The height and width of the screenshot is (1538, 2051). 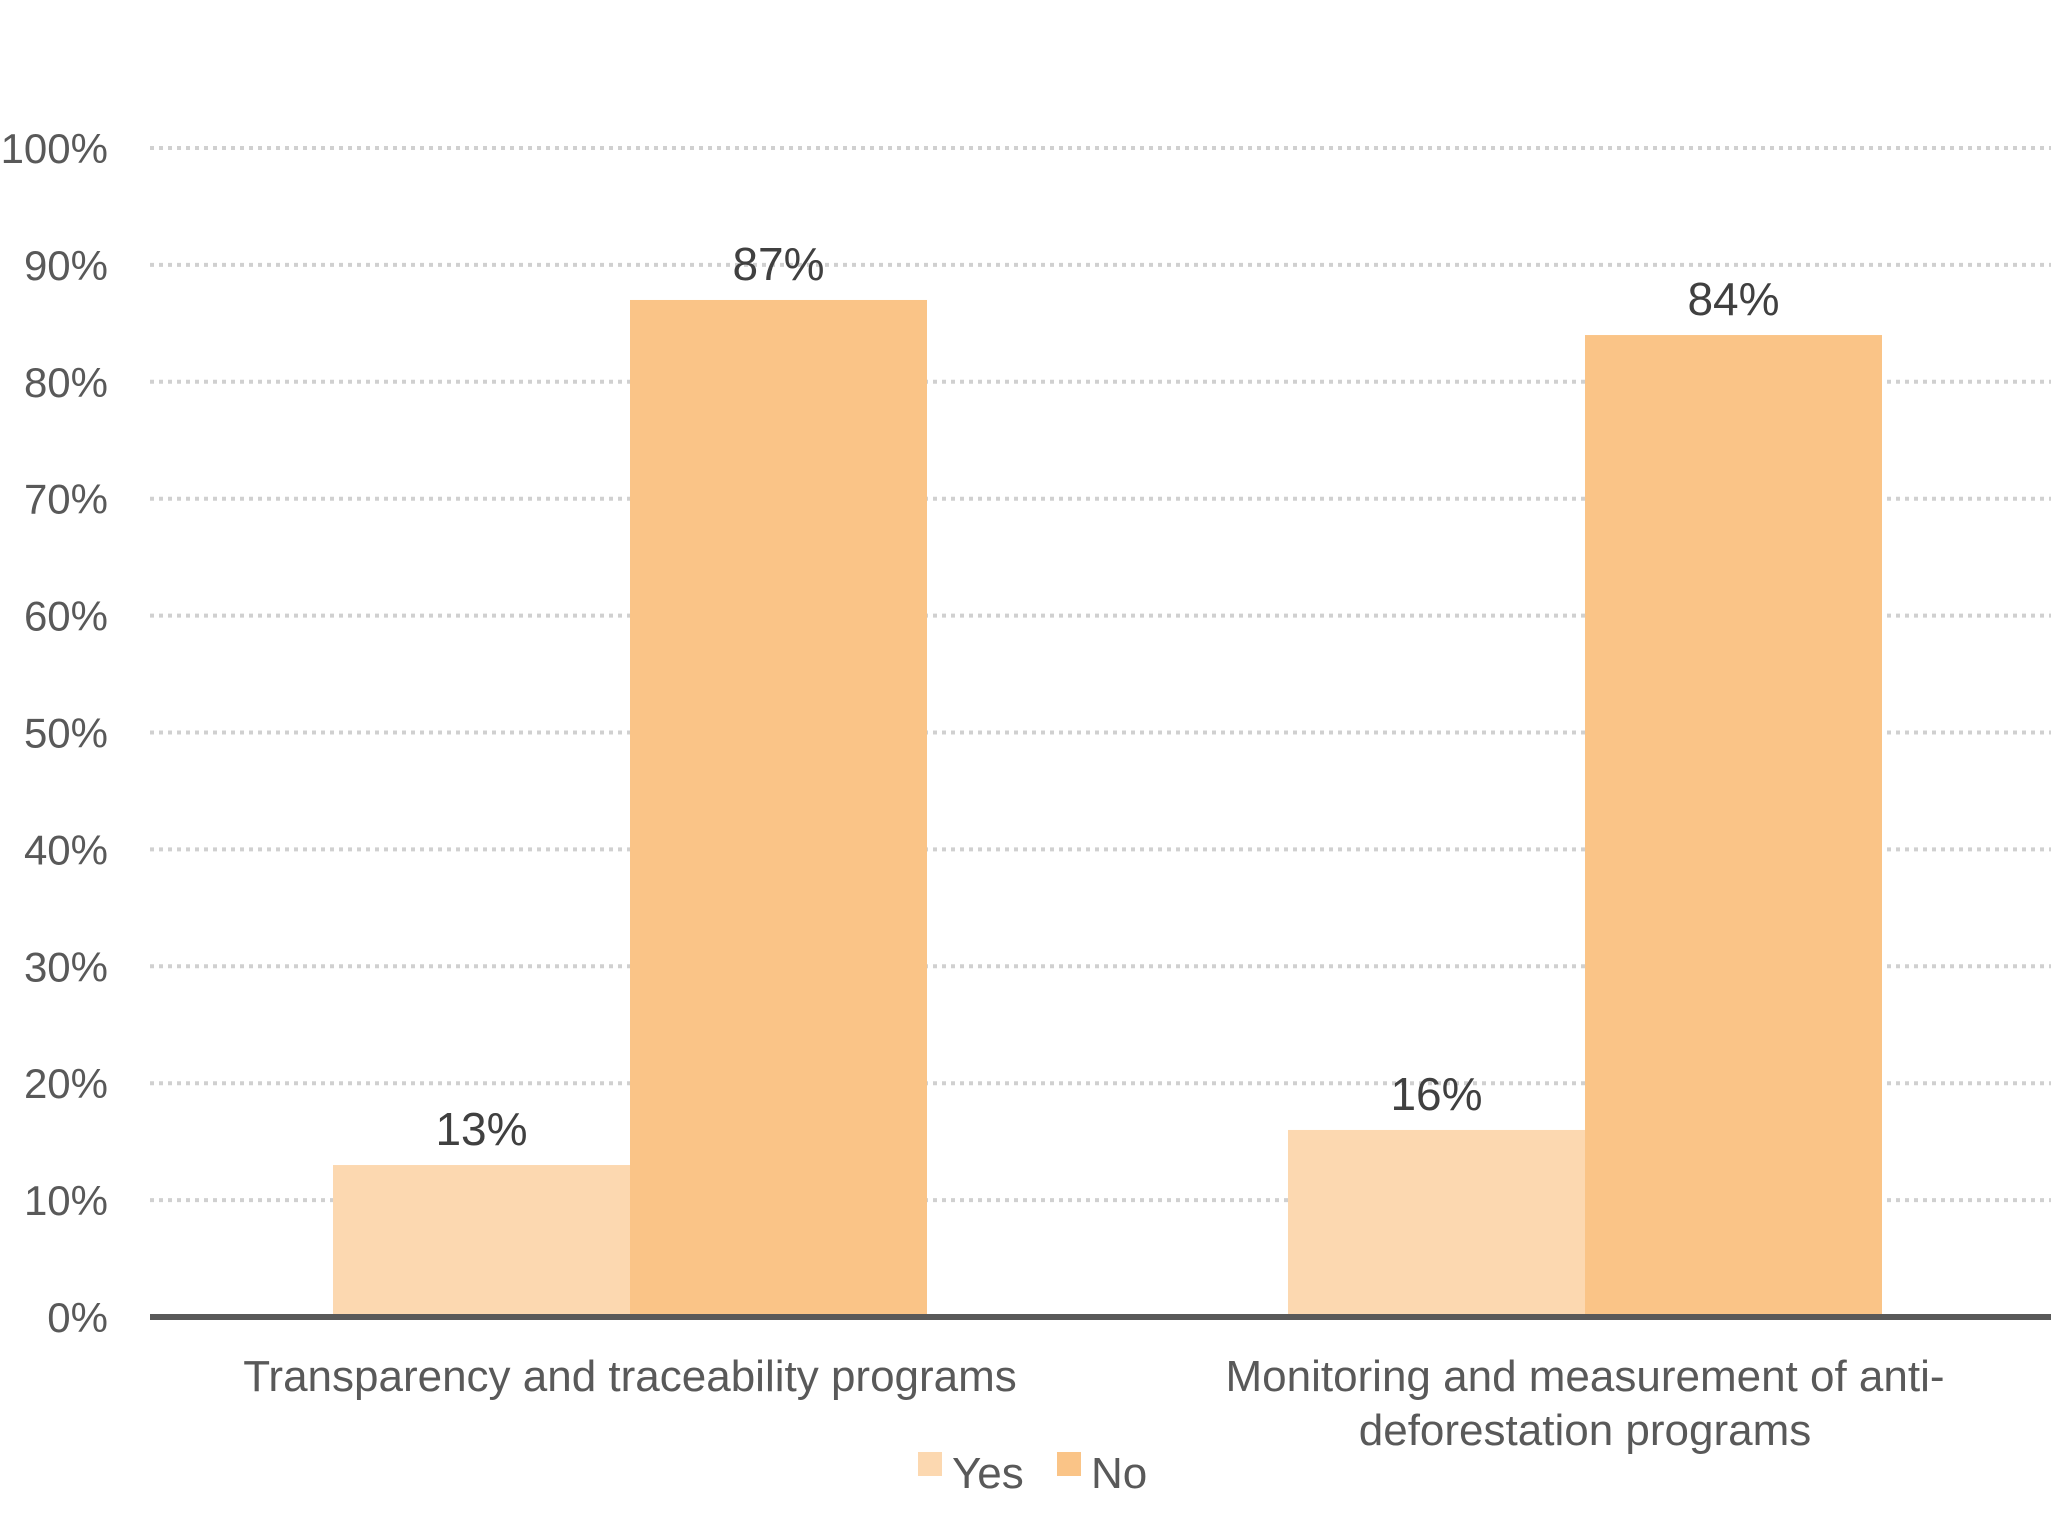 What do you see at coordinates (1733, 299) in the screenshot?
I see `data-label-no-2: 84%` at bounding box center [1733, 299].